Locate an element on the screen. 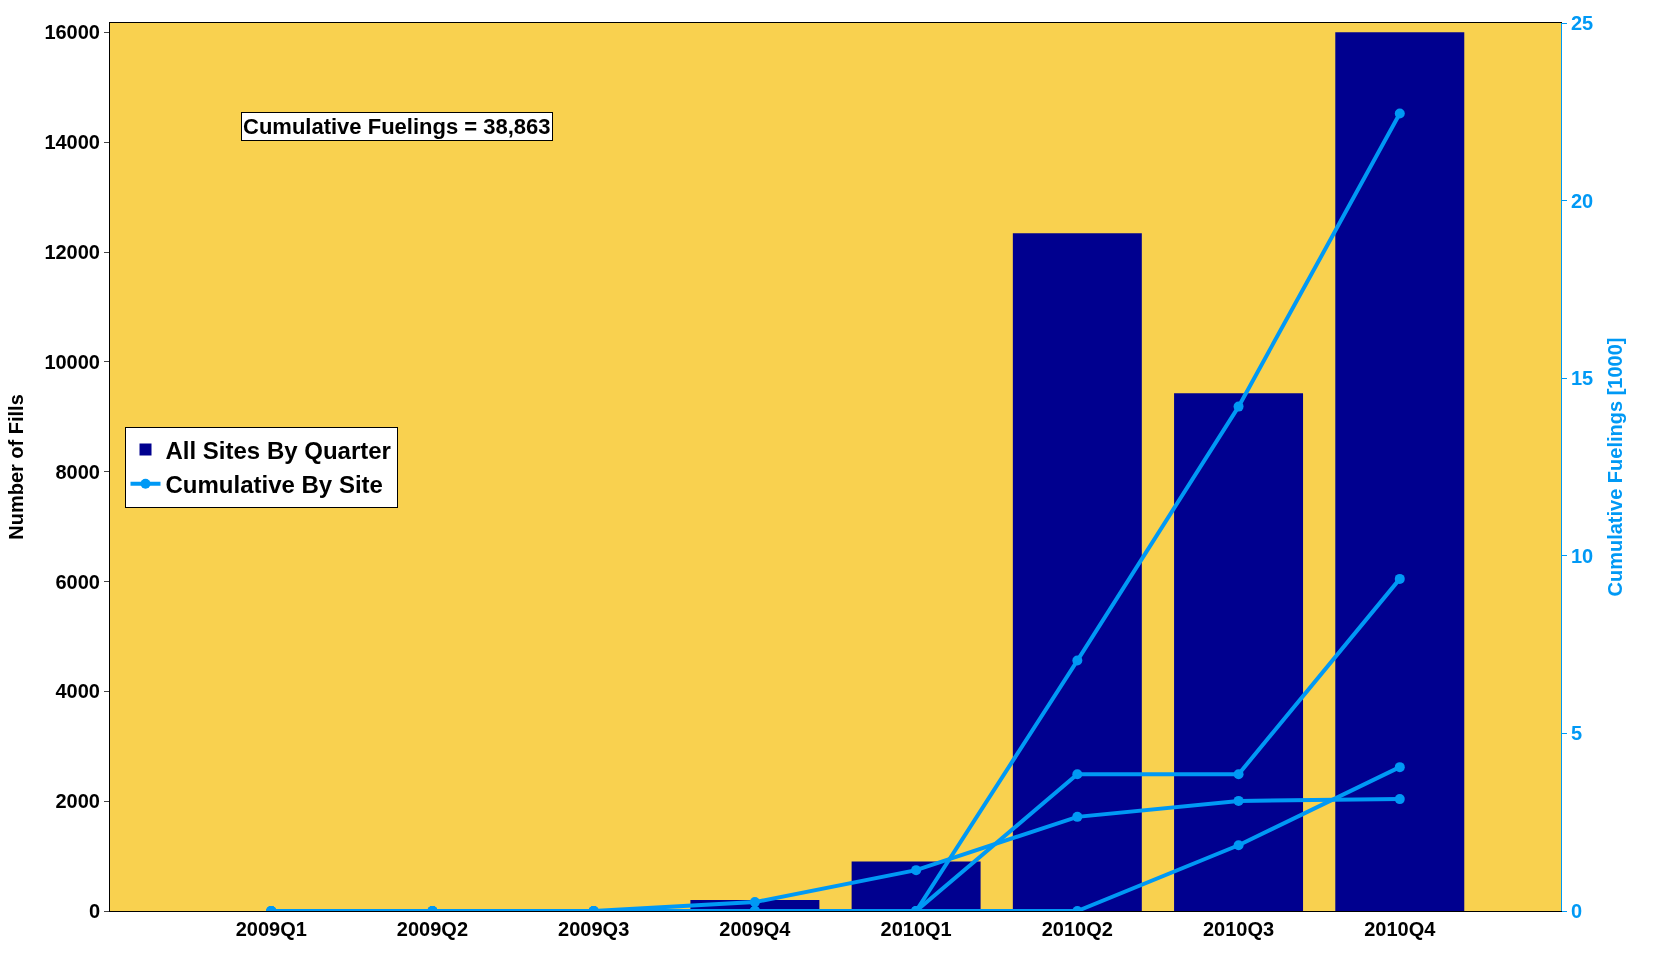  x-tick-label: 2009Q1 is located at coordinates (271, 929).